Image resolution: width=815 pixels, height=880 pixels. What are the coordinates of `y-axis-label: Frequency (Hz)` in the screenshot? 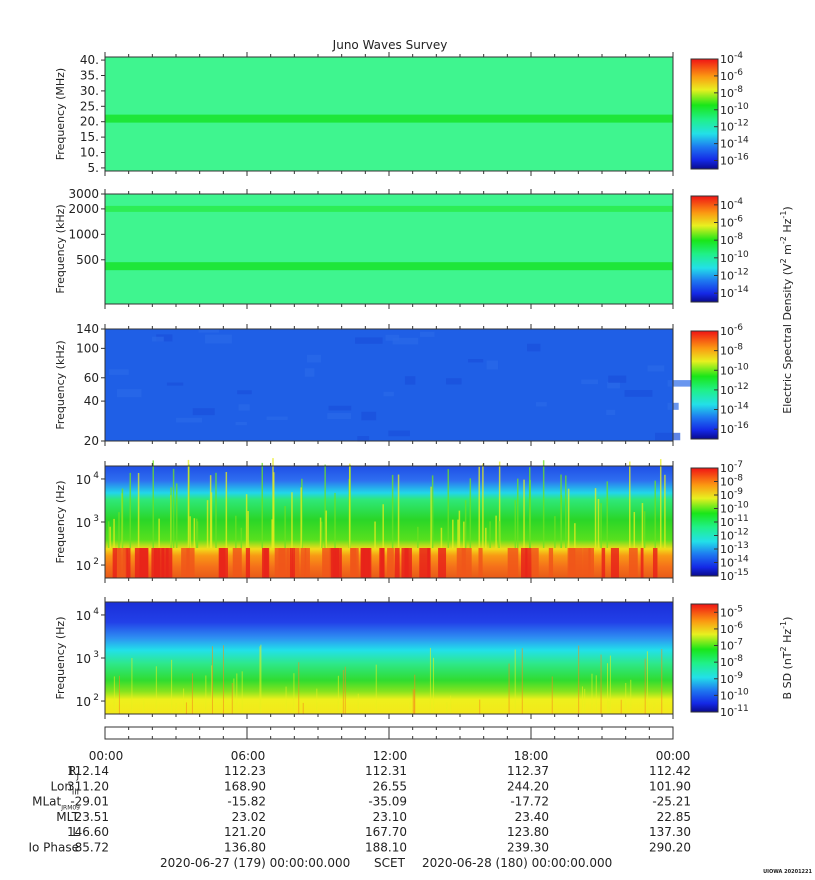 It's located at (60, 658).